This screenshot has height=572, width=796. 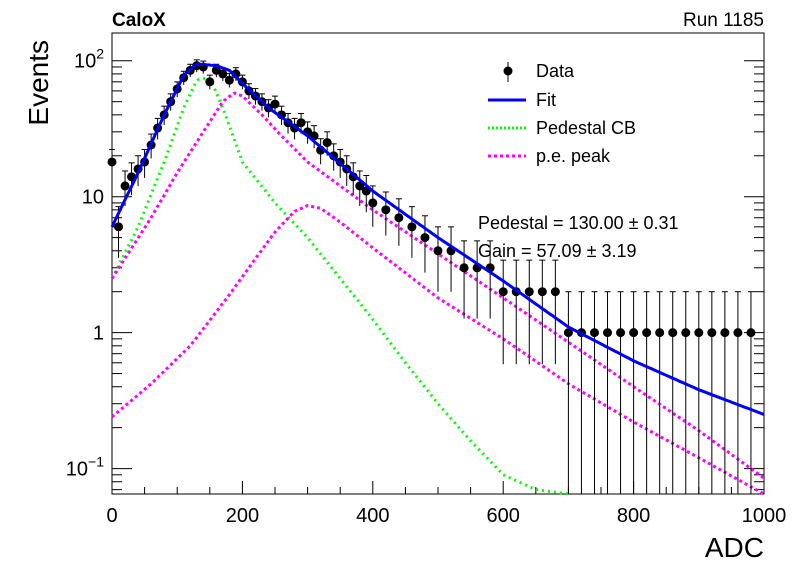 I want to click on y-tick-label: 10⁻¹, so click(x=85, y=467).